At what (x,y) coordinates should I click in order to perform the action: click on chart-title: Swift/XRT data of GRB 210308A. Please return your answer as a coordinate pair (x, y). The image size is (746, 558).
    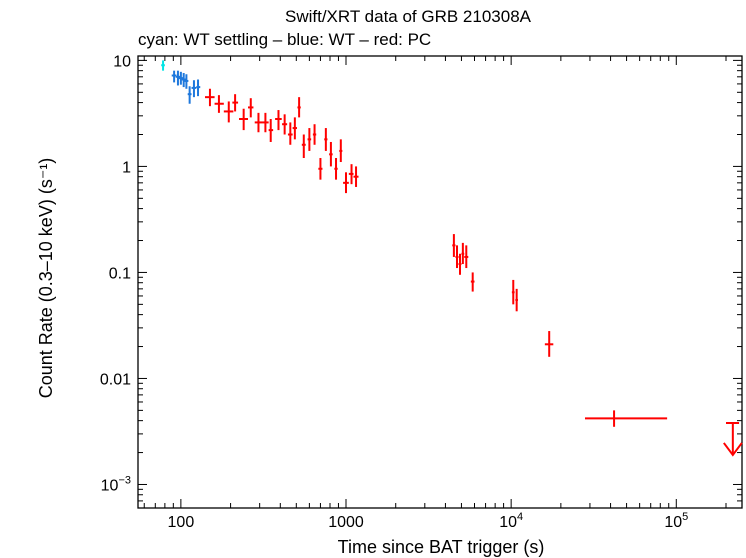
    Looking at the image, I should click on (408, 16).